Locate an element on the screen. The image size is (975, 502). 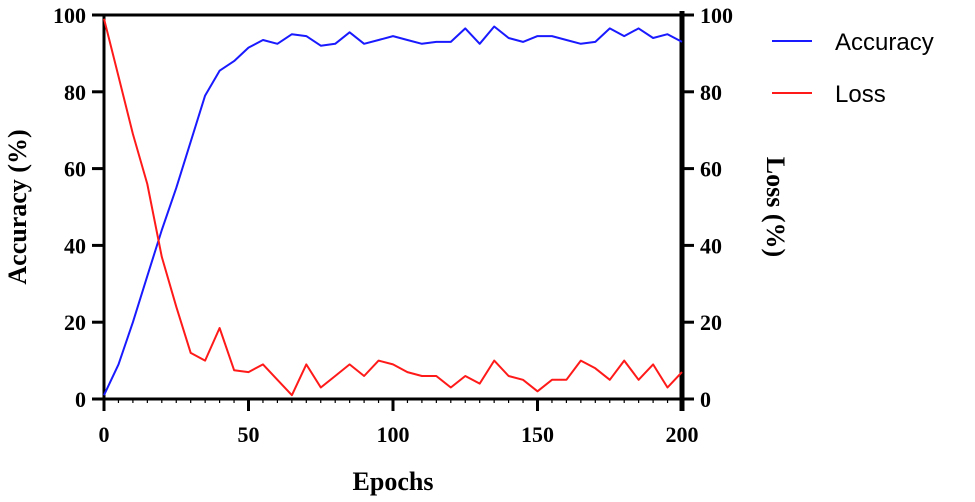
x-tick-label: 50 is located at coordinates (249, 434).